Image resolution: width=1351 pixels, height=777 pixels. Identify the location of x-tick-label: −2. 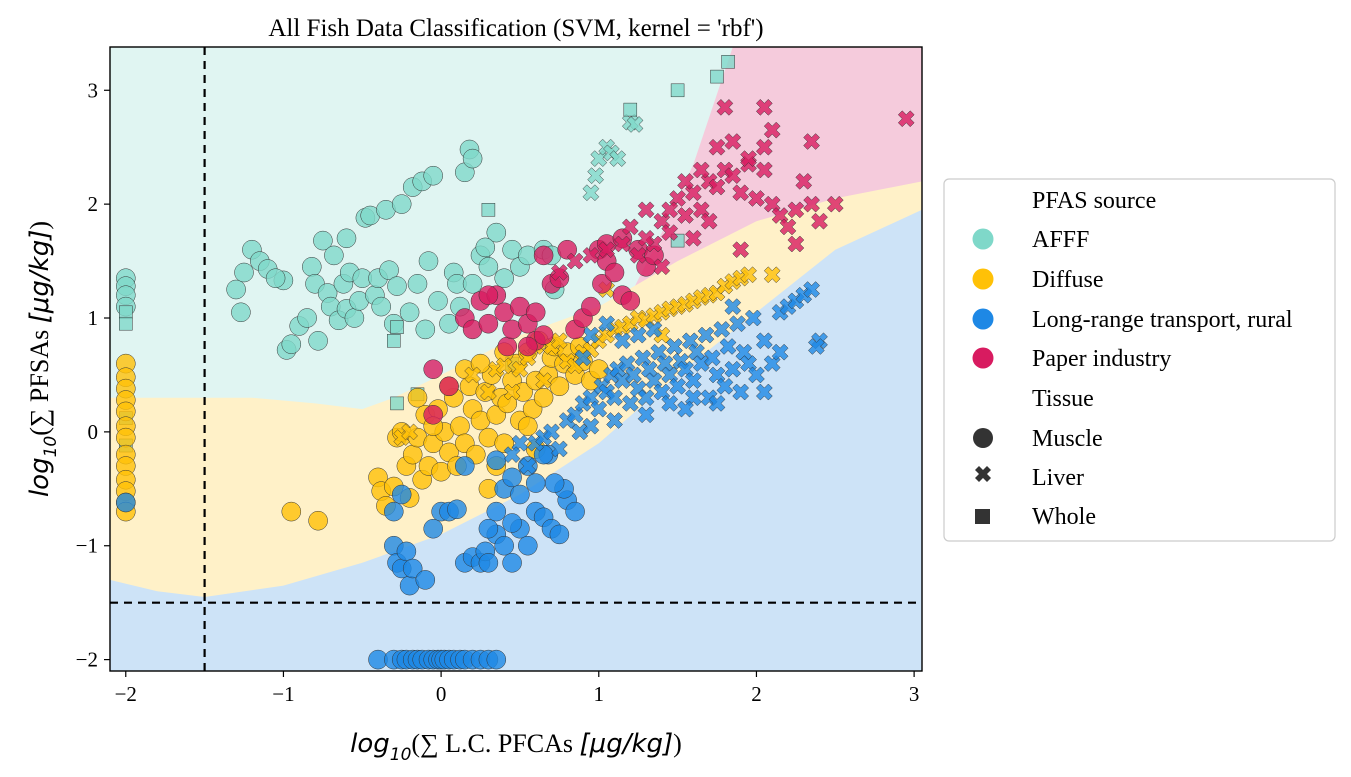
(126, 694).